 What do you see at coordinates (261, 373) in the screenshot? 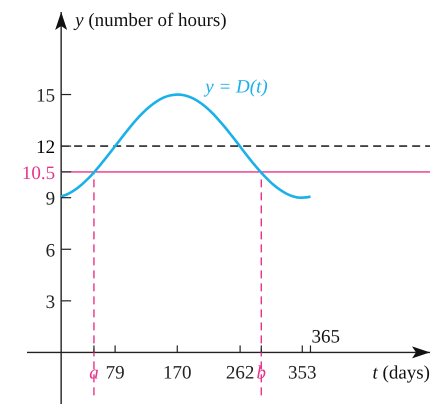
I see `x-tick-label: b` at bounding box center [261, 373].